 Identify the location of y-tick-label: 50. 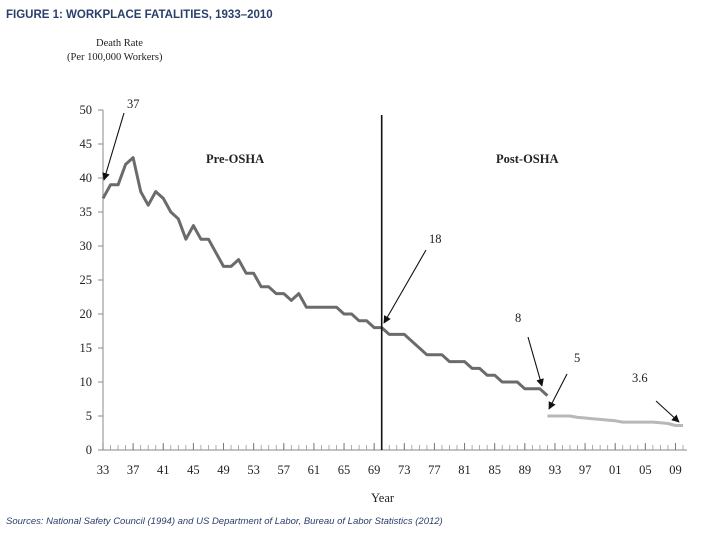
(86, 110).